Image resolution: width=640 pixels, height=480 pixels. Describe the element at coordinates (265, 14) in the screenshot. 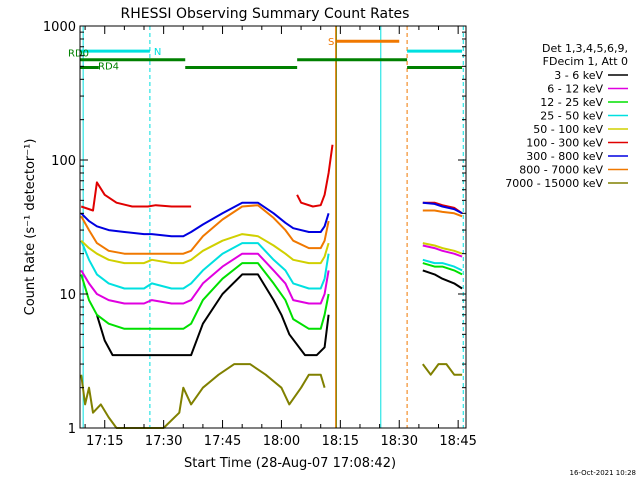

I see `chart-title: RHESSI Observing Summary Count Rates` at that location.